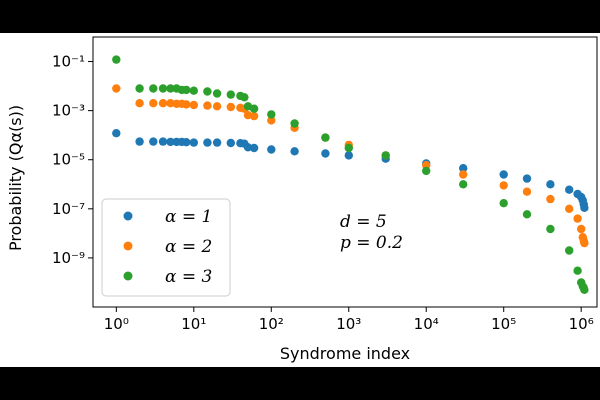 The image size is (600, 400). I want to click on x-tick-label: 10³, so click(348, 324).